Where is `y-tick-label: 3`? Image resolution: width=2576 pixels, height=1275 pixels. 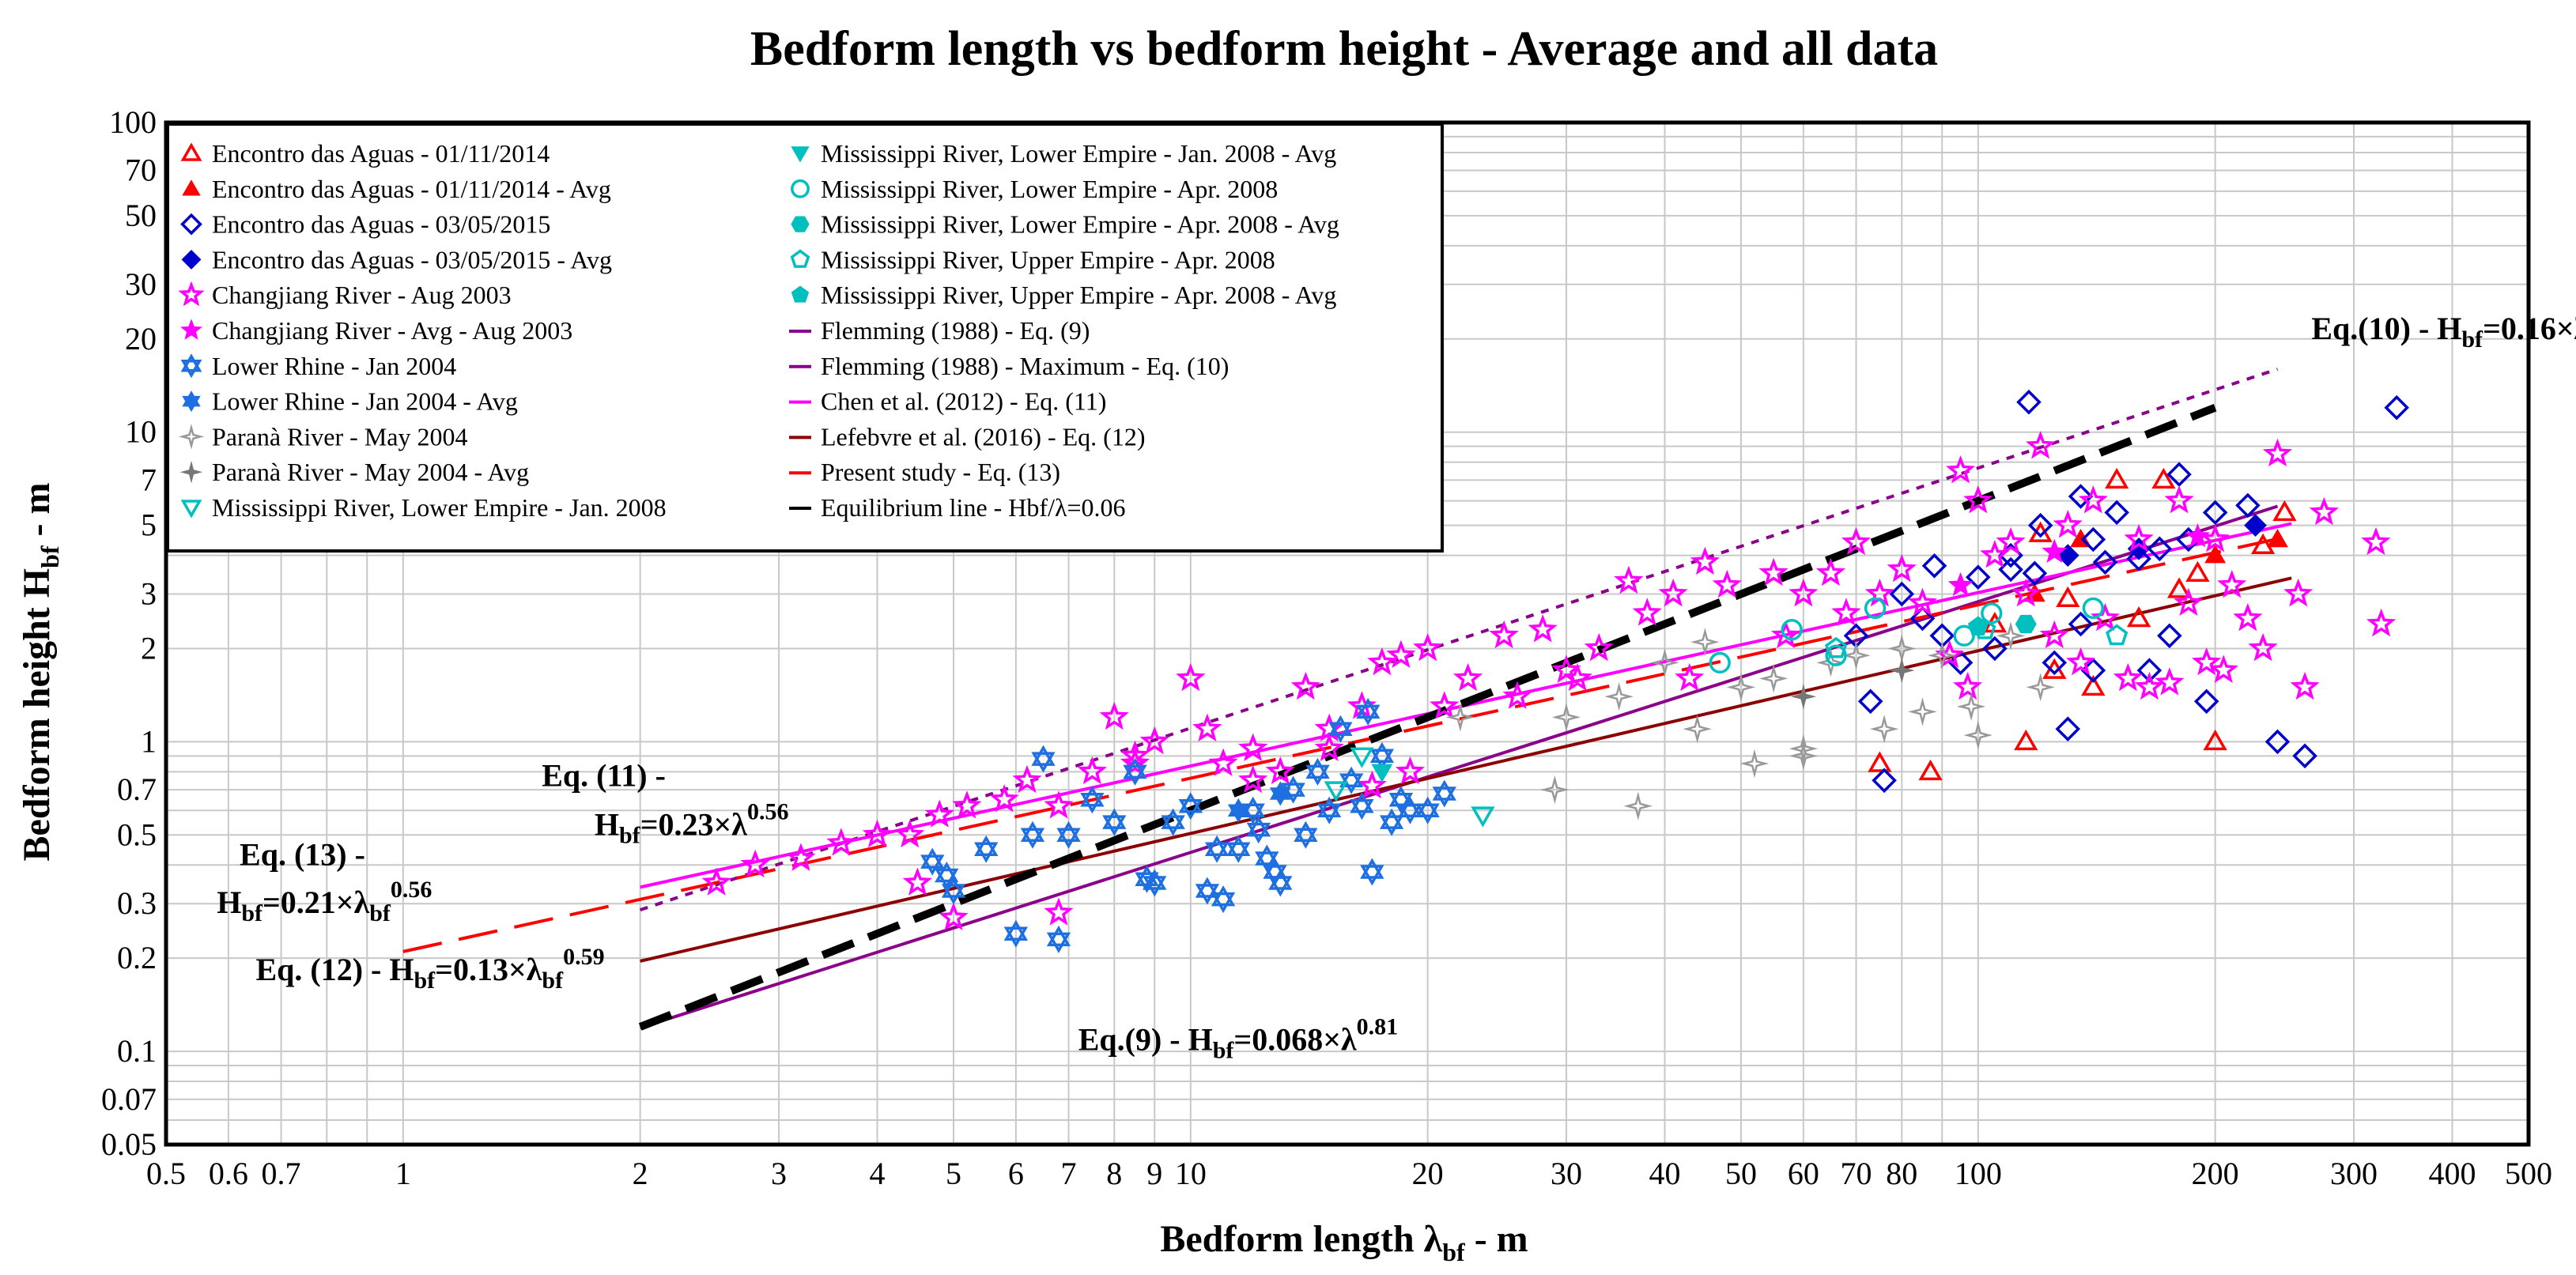
y-tick-label: 3 is located at coordinates (149, 594).